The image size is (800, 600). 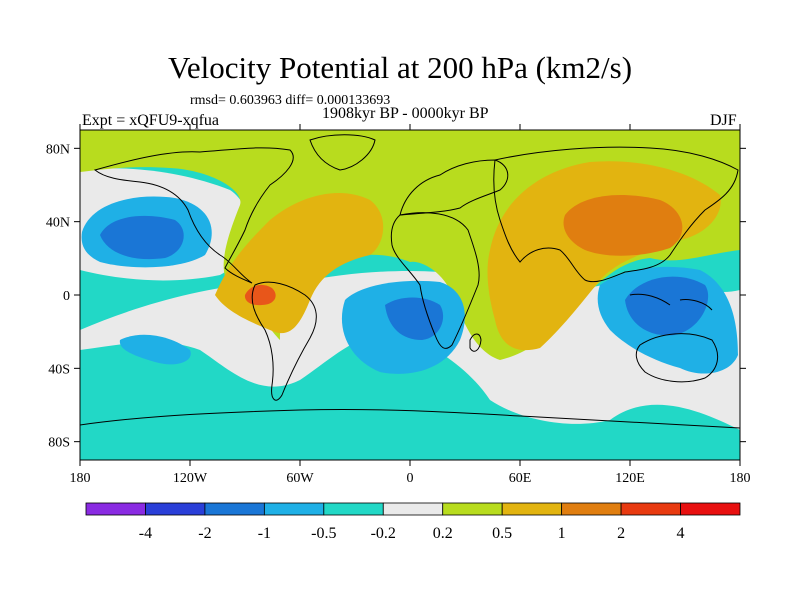 I want to click on colorbar-label: -4, so click(x=145, y=533).